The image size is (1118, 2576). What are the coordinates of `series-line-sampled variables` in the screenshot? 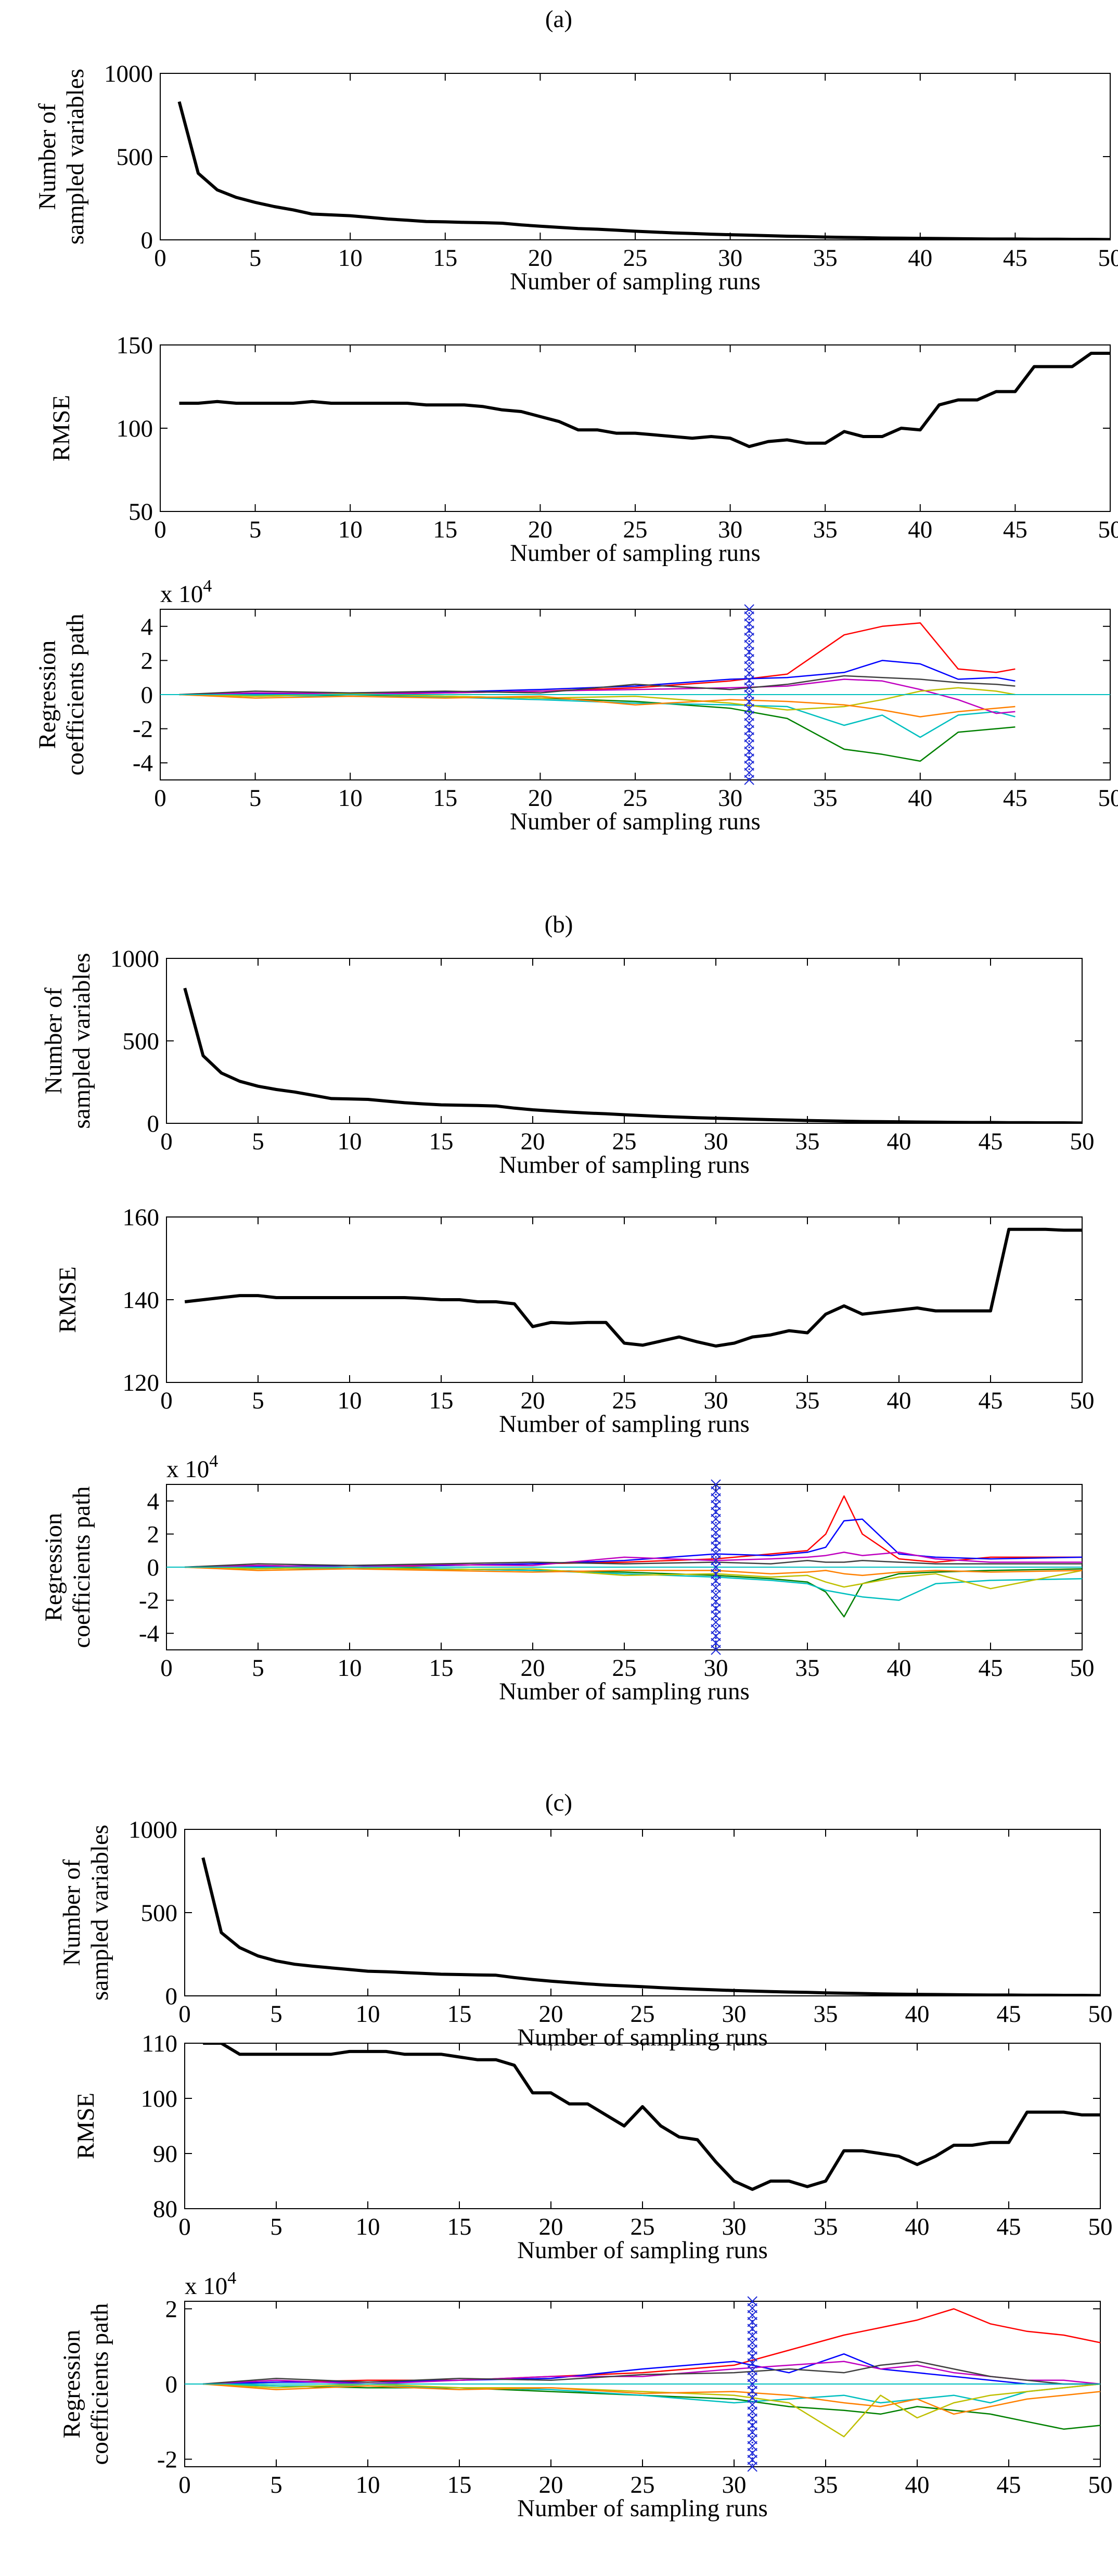 It's located at (643, 171).